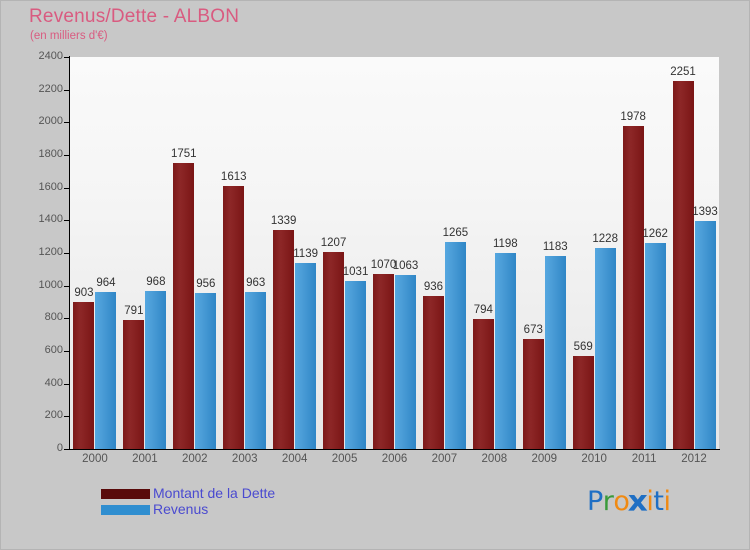  What do you see at coordinates (394, 459) in the screenshot?
I see `x-axis-tick-label: 2006` at bounding box center [394, 459].